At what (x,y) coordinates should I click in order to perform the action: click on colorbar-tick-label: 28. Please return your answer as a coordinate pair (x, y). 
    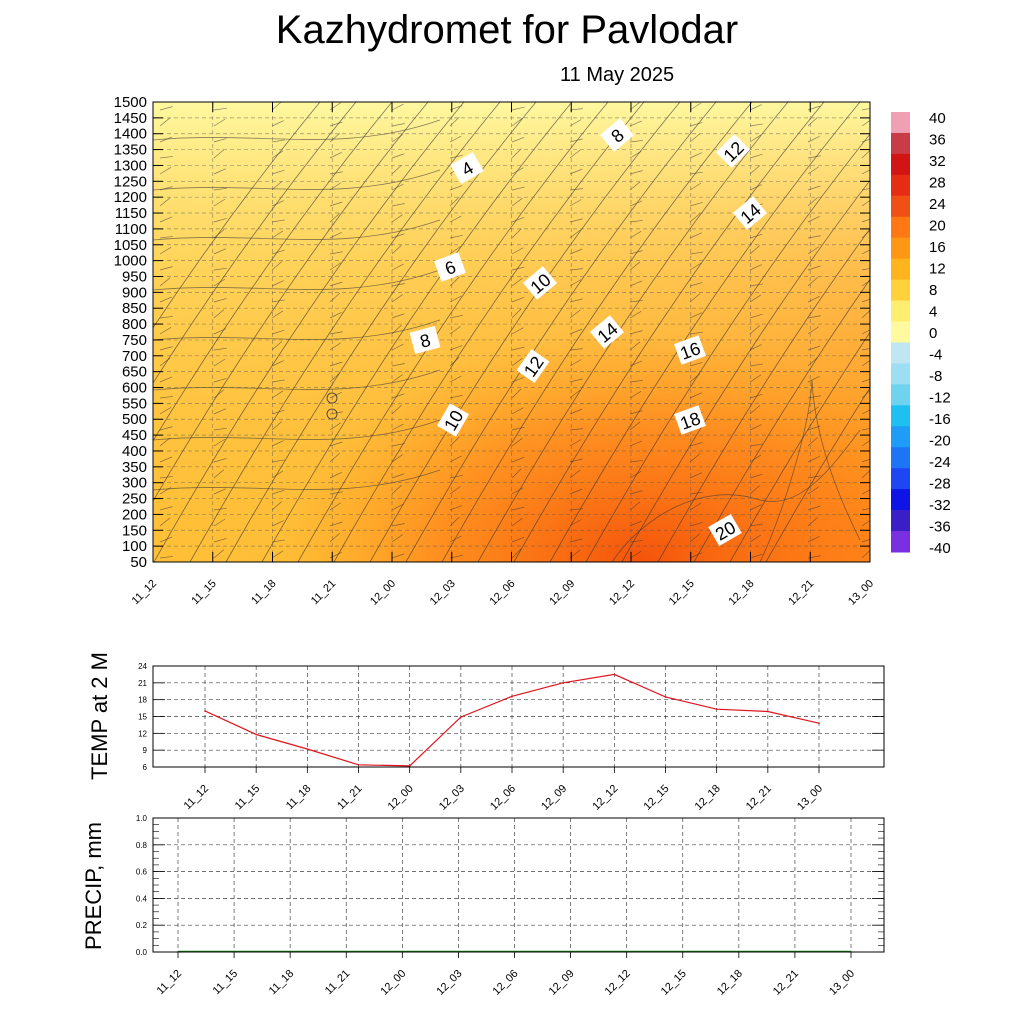
    Looking at the image, I should click on (937, 183).